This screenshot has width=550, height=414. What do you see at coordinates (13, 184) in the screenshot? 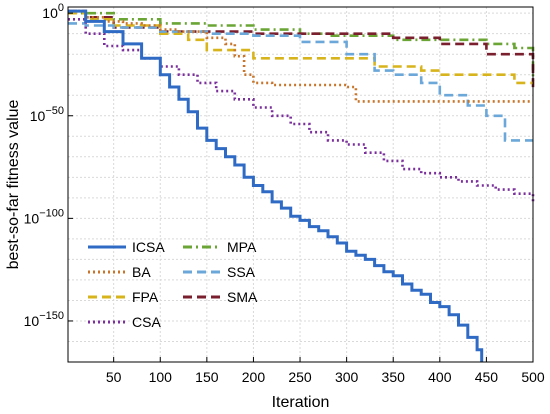
I see `y-axis-title: best-so-far fitness value` at bounding box center [13, 184].